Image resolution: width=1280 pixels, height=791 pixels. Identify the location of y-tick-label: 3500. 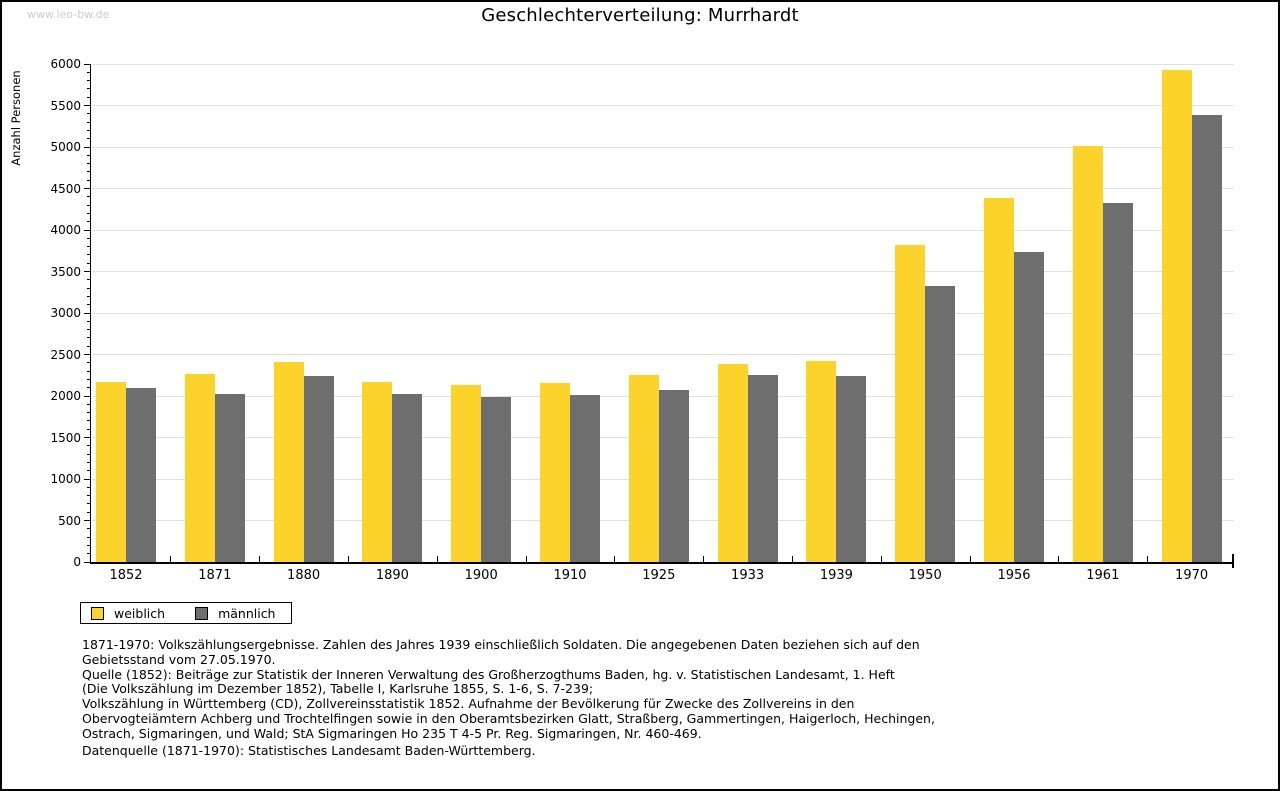
(65, 271).